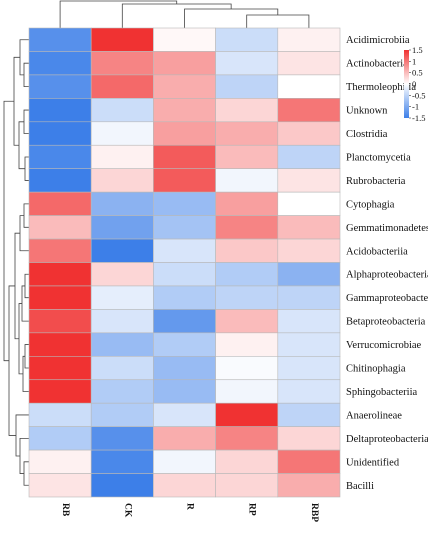  Describe the element at coordinates (370, 204) in the screenshot. I see `row-label: Cytophagia` at that location.